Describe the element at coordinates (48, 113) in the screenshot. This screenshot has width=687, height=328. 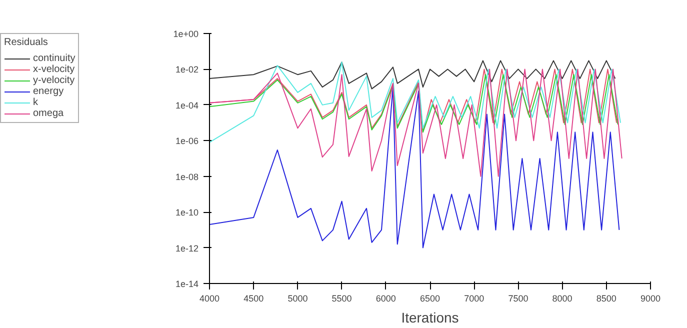
I see `legend-label: omega` at that location.